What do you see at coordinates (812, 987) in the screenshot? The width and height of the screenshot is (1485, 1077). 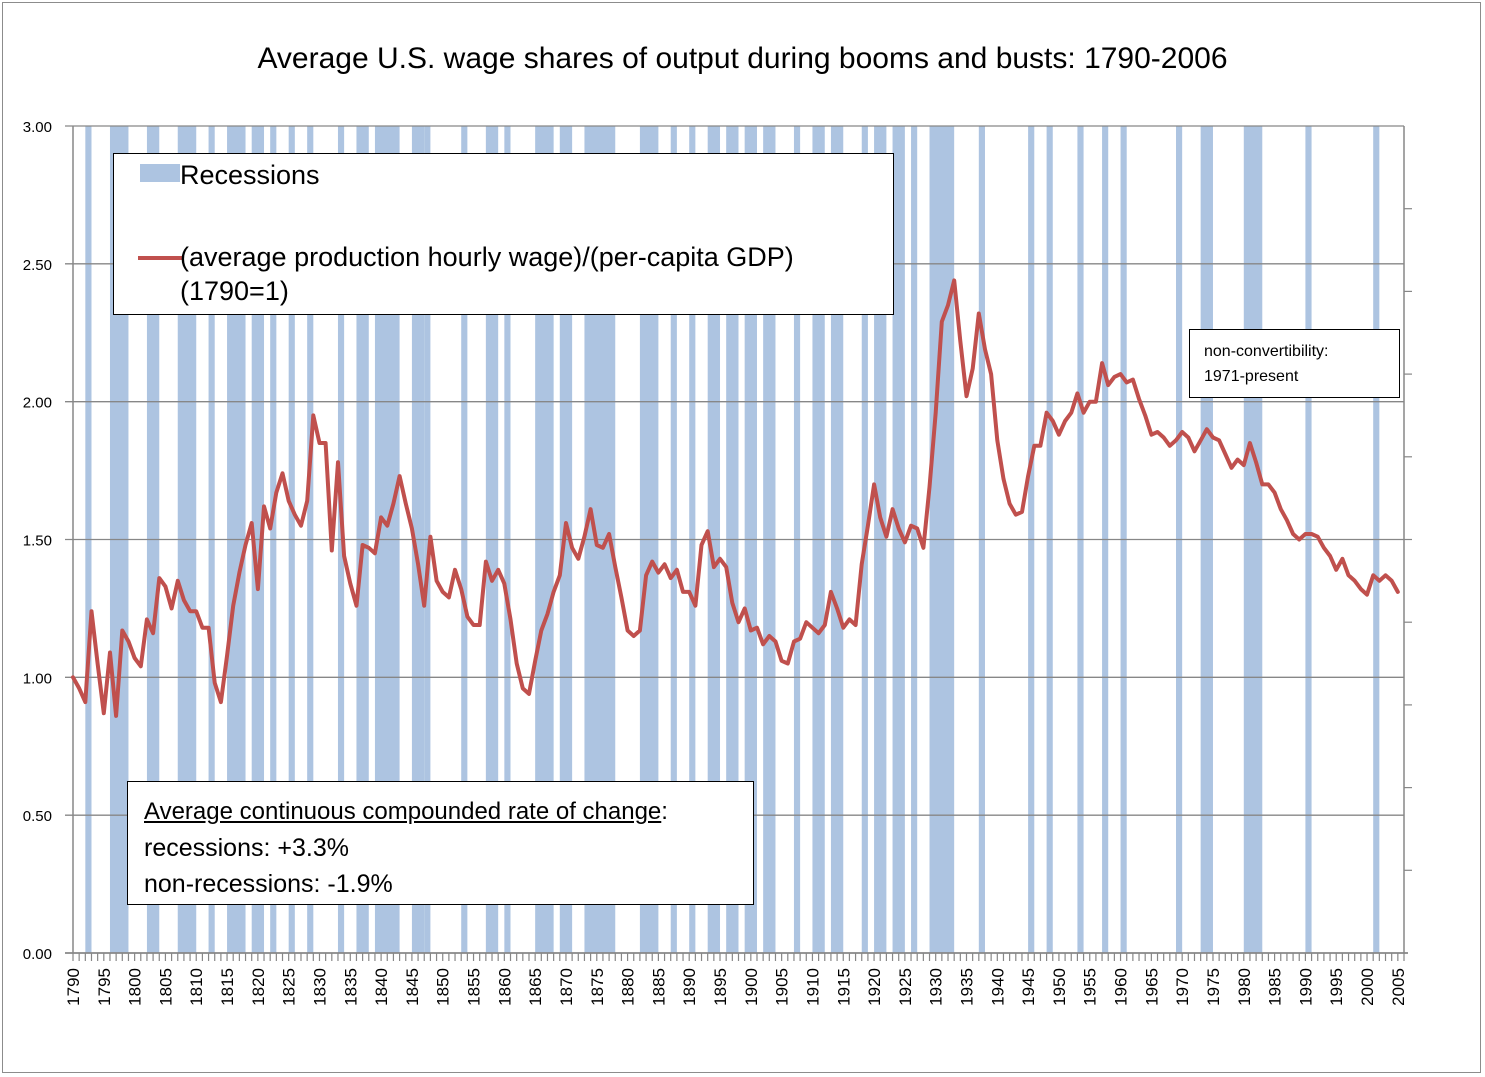 I see `x-tick-label: 1910` at bounding box center [812, 987].